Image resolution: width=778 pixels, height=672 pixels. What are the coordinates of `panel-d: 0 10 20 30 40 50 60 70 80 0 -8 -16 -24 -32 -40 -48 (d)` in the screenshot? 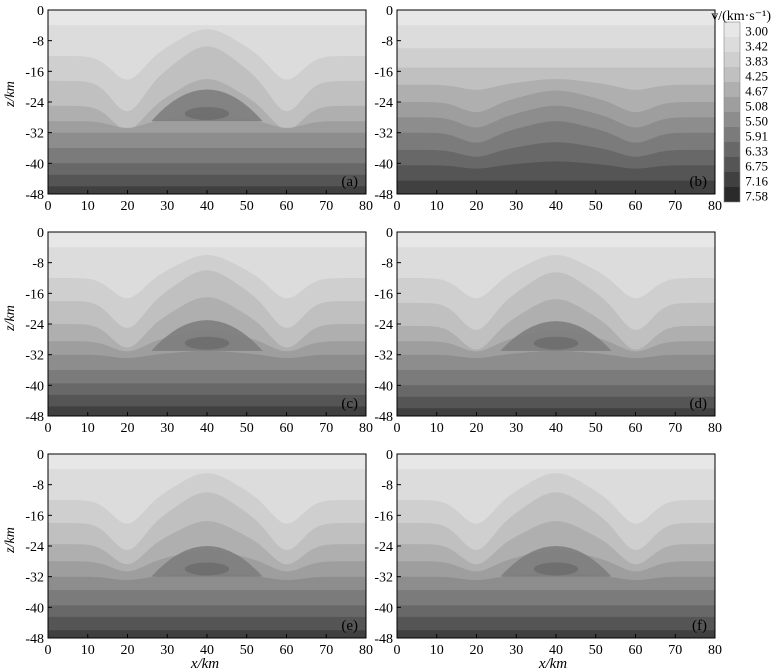 It's located at (548, 331).